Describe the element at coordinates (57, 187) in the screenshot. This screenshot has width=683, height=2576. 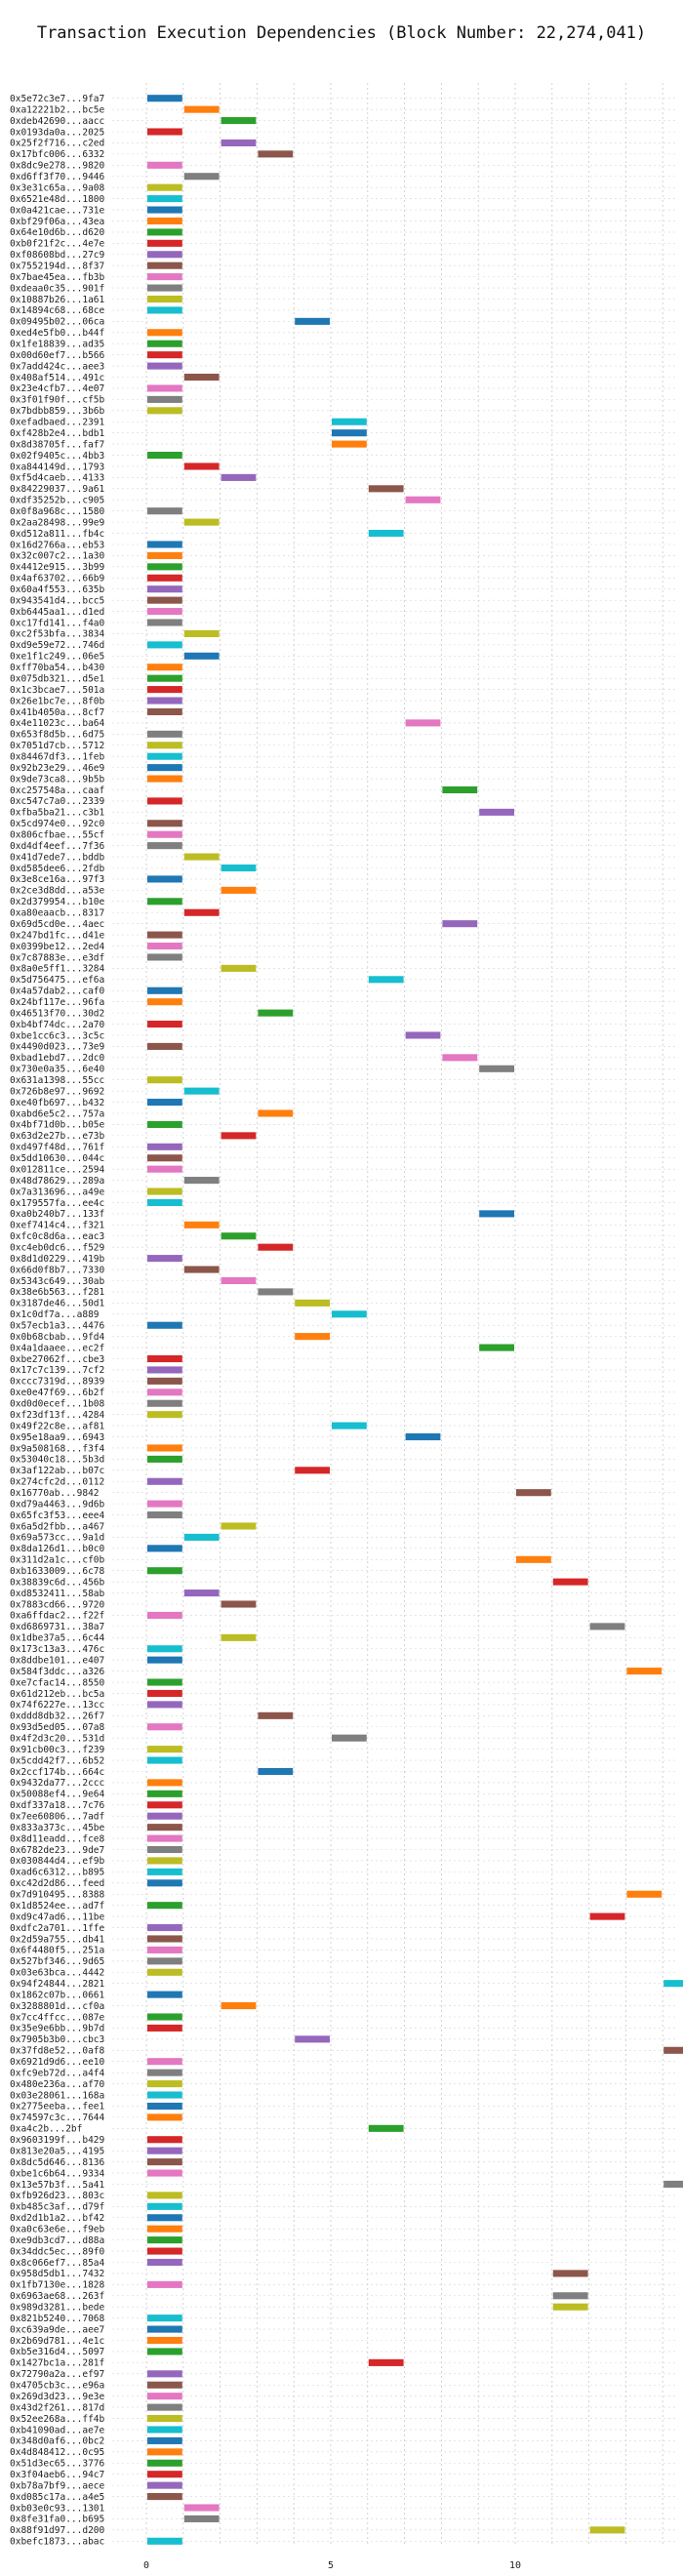
I see `y-tick-label: 0x3e31c65a...9a08` at that location.